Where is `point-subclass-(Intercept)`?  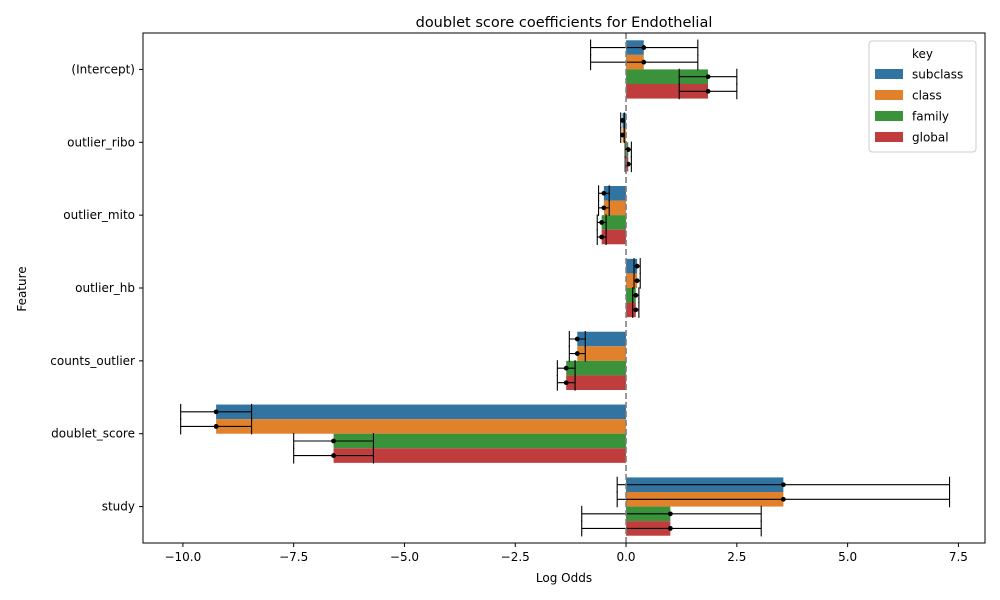 point-subclass-(Intercept) is located at coordinates (644, 47).